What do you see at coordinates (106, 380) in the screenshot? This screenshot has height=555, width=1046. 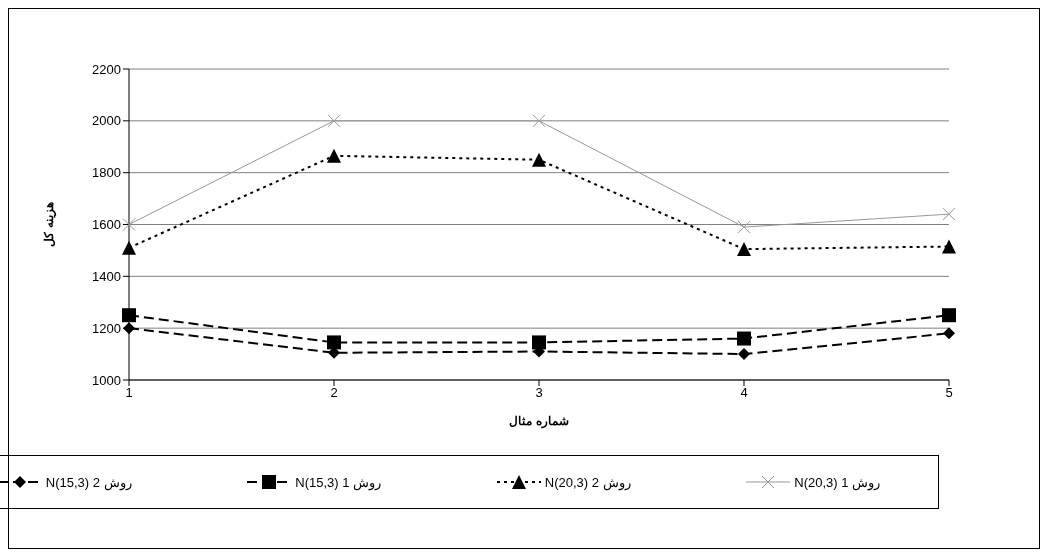 I see `y-tick-label: 1000` at bounding box center [106, 380].